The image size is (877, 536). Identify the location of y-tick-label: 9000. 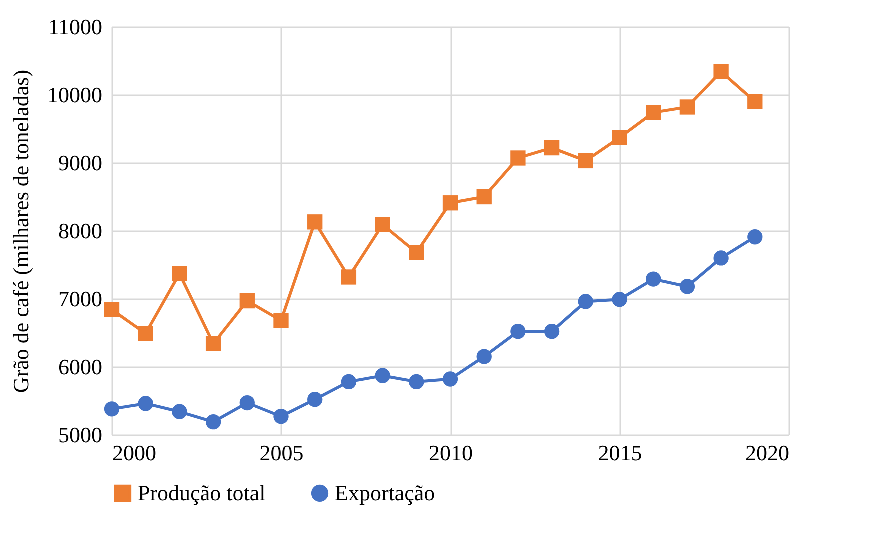
(80, 163).